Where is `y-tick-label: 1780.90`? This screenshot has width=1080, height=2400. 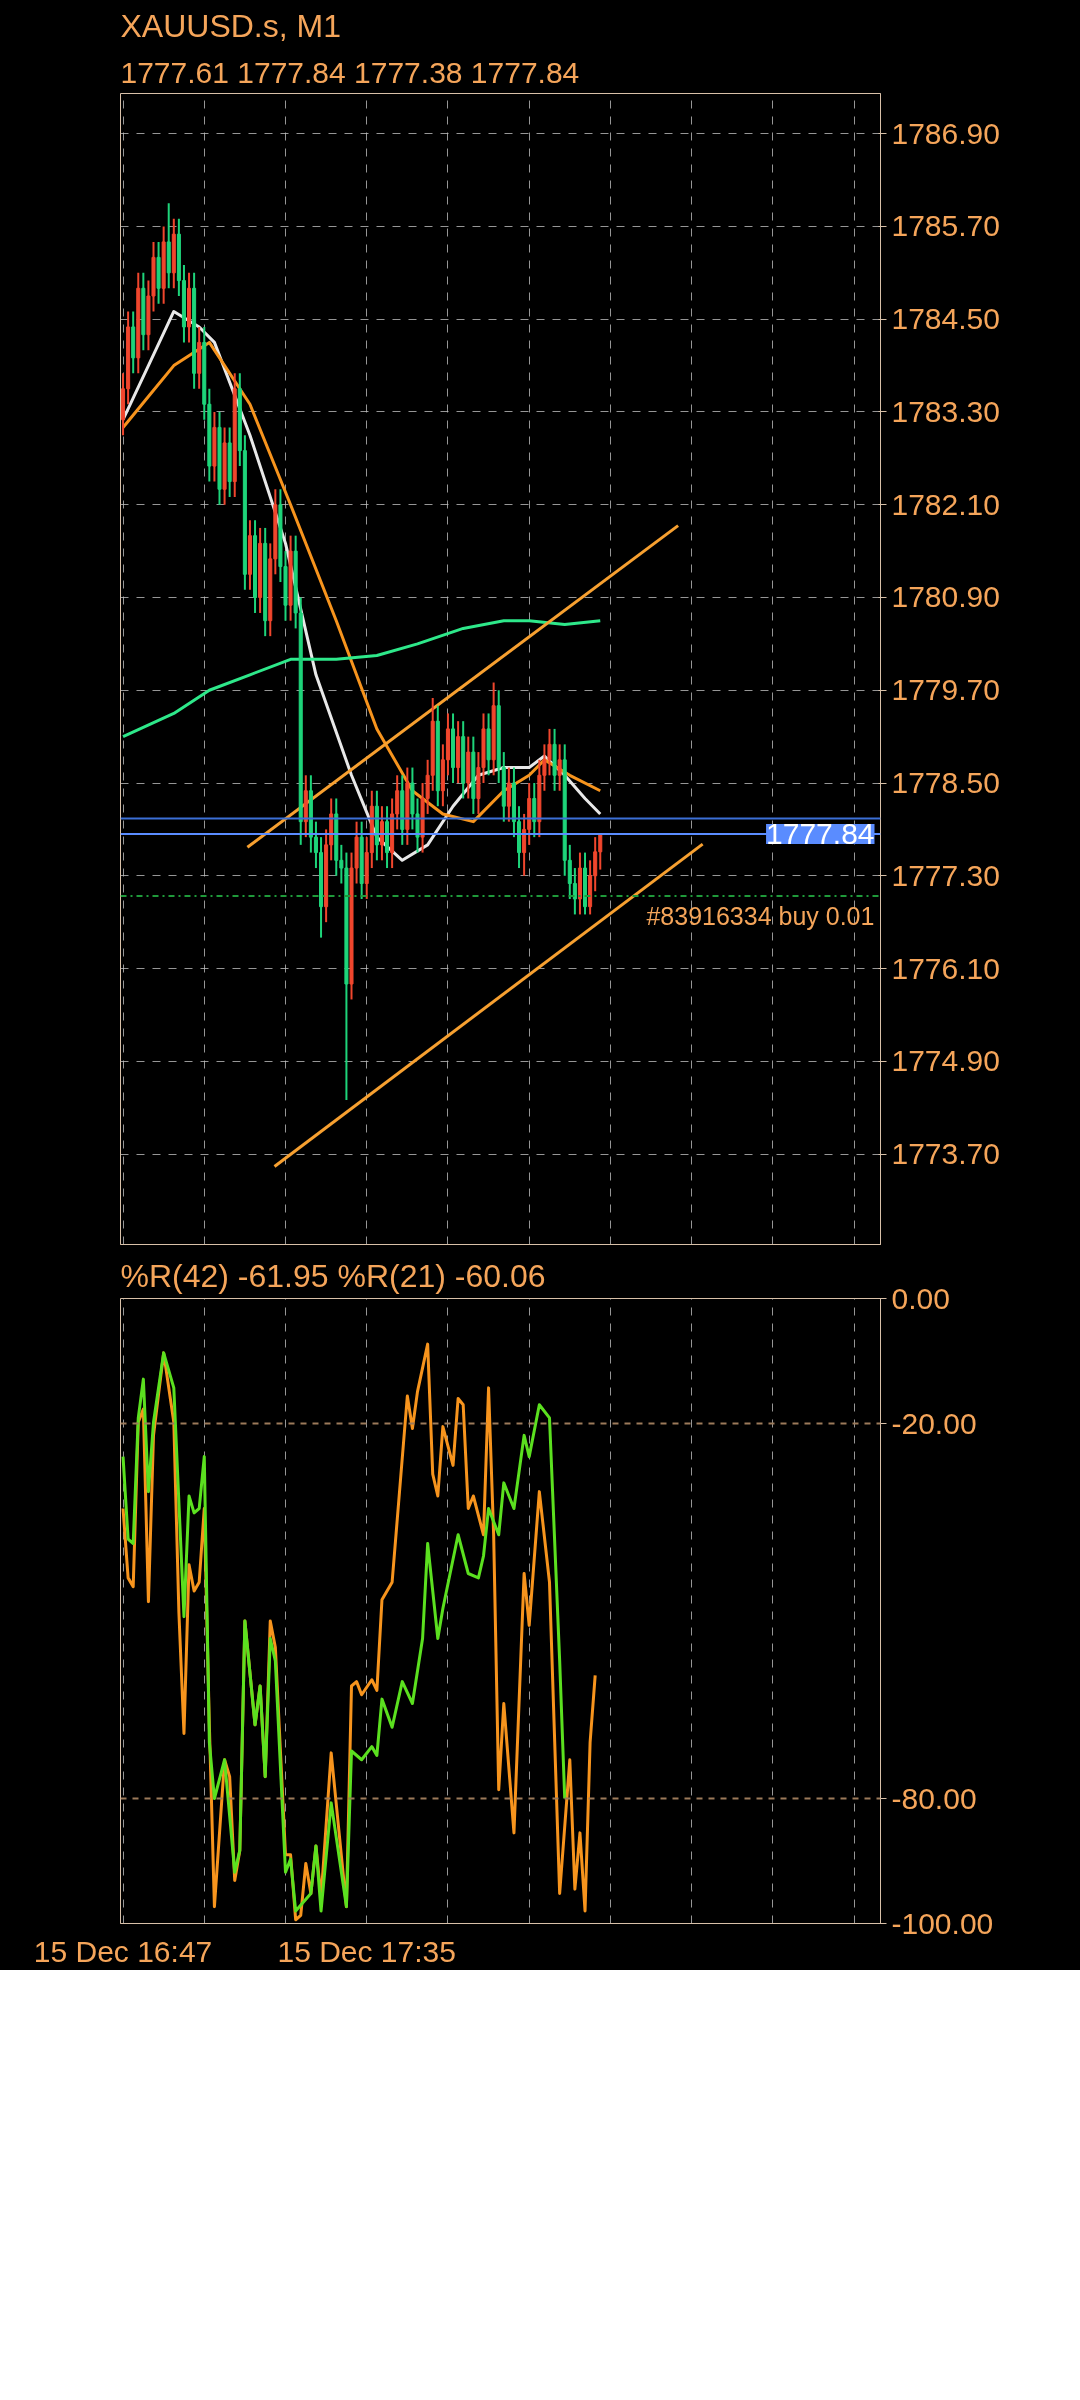
y-tick-label: 1780.90 is located at coordinates (945, 597).